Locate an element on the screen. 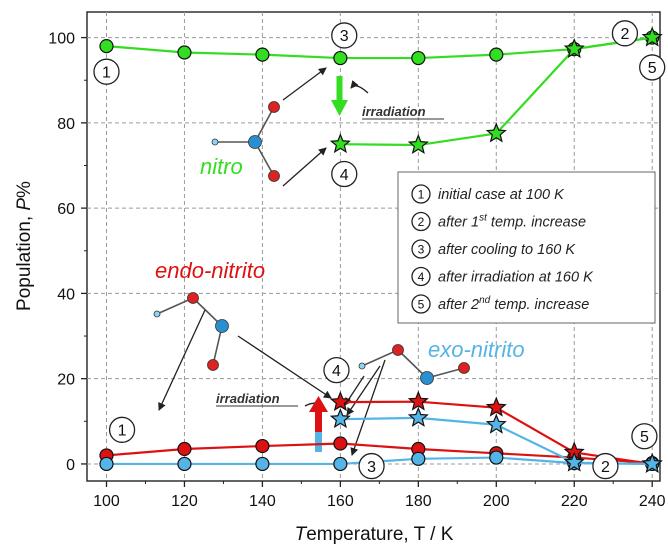 This screenshot has height=554, width=668. legend-marker-1: 1 is located at coordinates (421, 194).